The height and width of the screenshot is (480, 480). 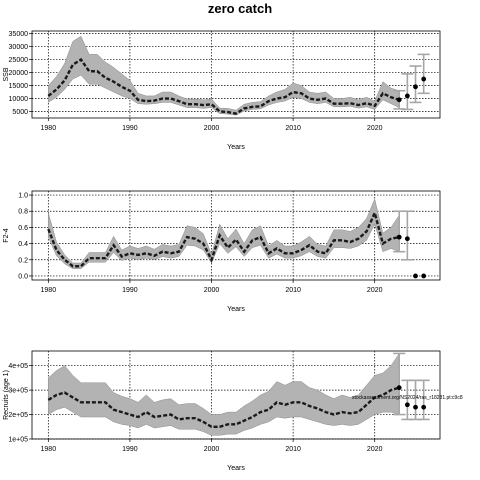 What do you see at coordinates (19, 47) in the screenshot?
I see `y-tick-label: 30000` at bounding box center [19, 47].